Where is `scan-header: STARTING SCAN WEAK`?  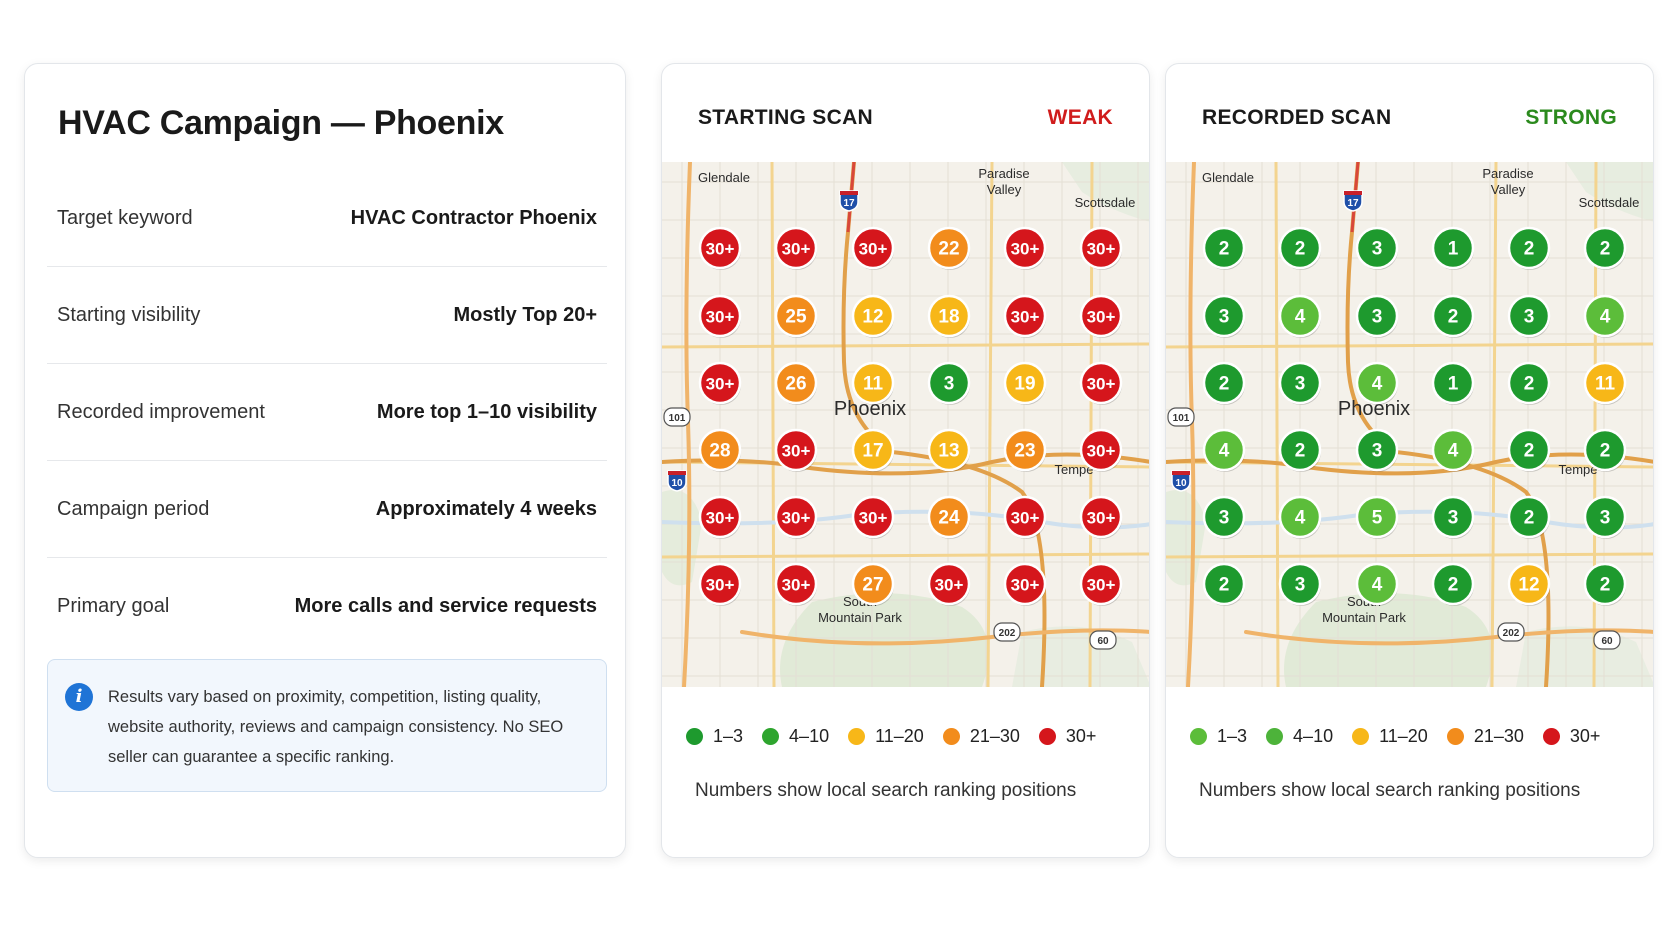
scan-header: STARTING SCAN WEAK is located at coordinates (905, 118).